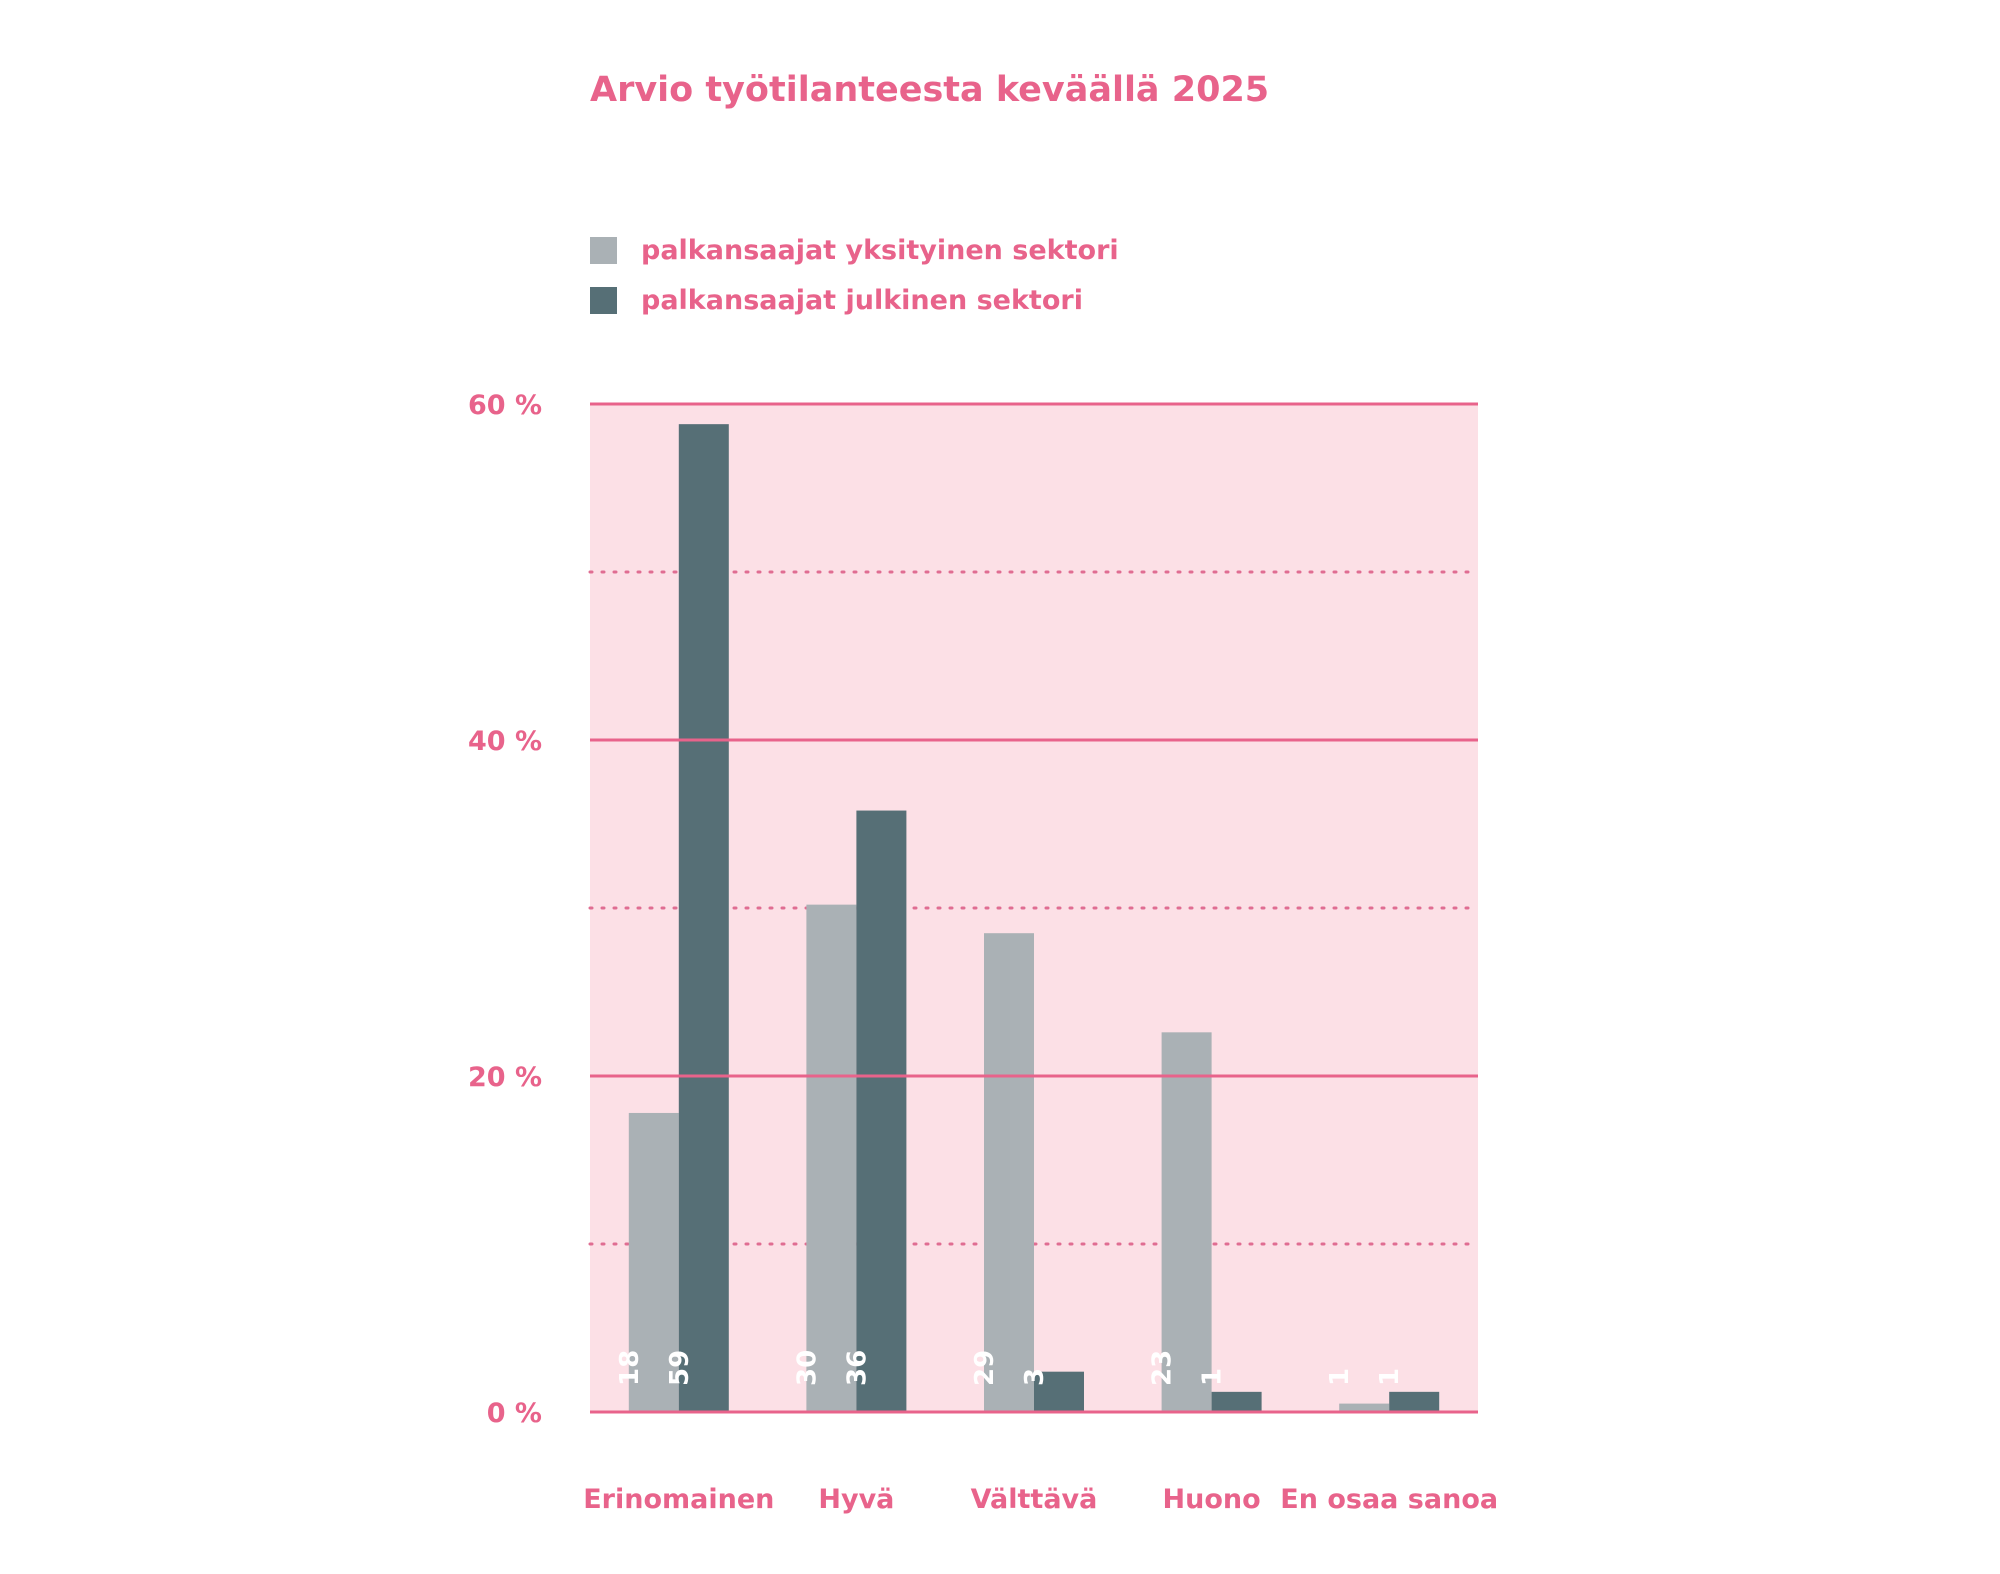 This screenshot has width=2000, height=1574. What do you see at coordinates (505, 741) in the screenshot?
I see `y-tick-label: 40 %` at bounding box center [505, 741].